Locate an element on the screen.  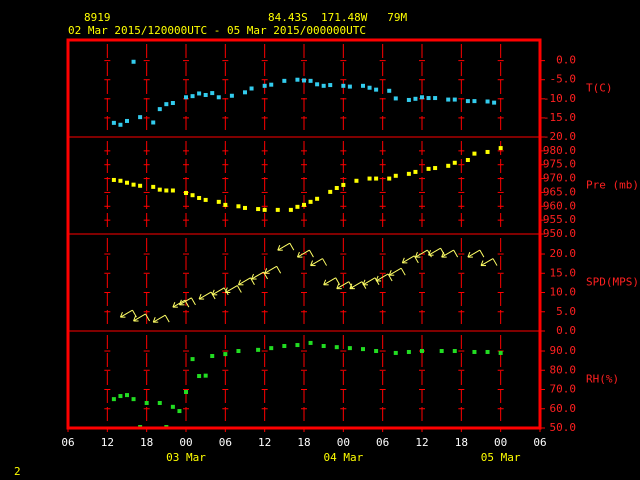
y-tick-label: -20.0 is located at coordinates (559, 136).